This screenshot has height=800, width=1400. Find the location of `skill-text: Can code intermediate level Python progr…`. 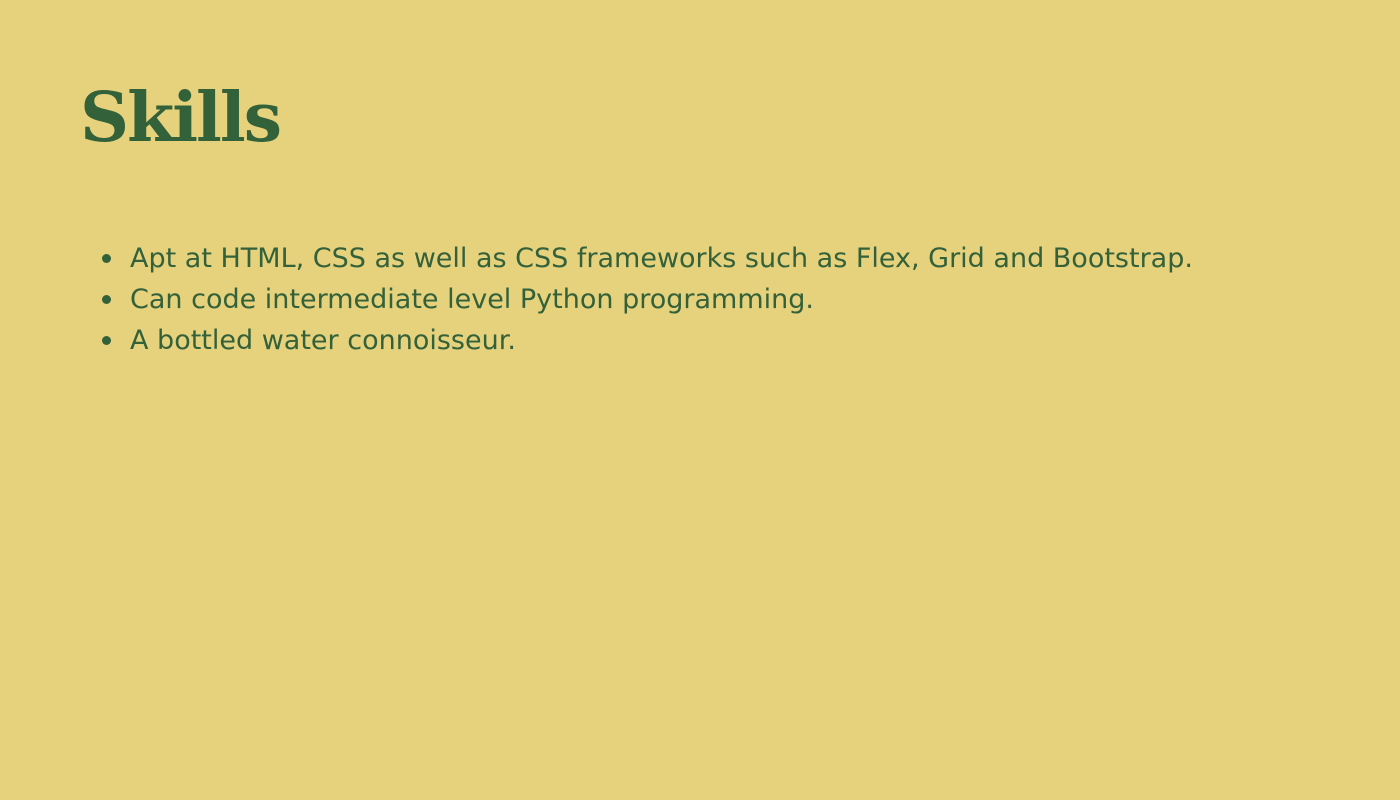

skill-text: Can code intermediate level Python progr… is located at coordinates (472, 299).